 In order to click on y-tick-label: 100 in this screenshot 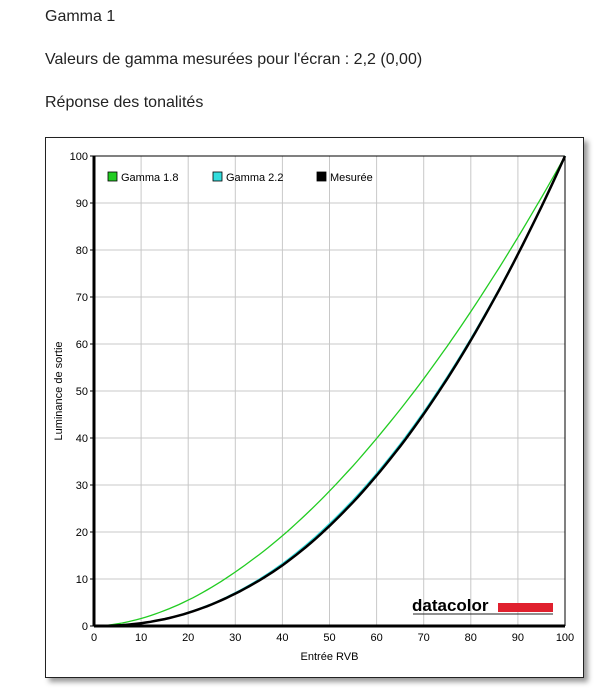, I will do `click(79, 157)`.